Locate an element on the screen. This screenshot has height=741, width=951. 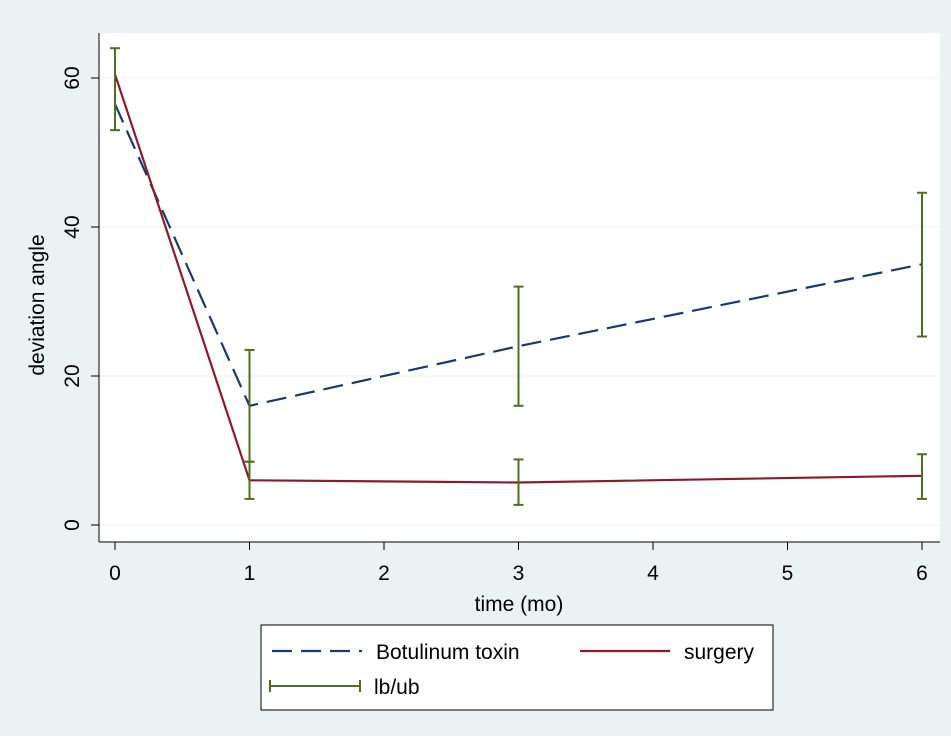
y-ticks: 0 20 40 60 is located at coordinates (80, 298).